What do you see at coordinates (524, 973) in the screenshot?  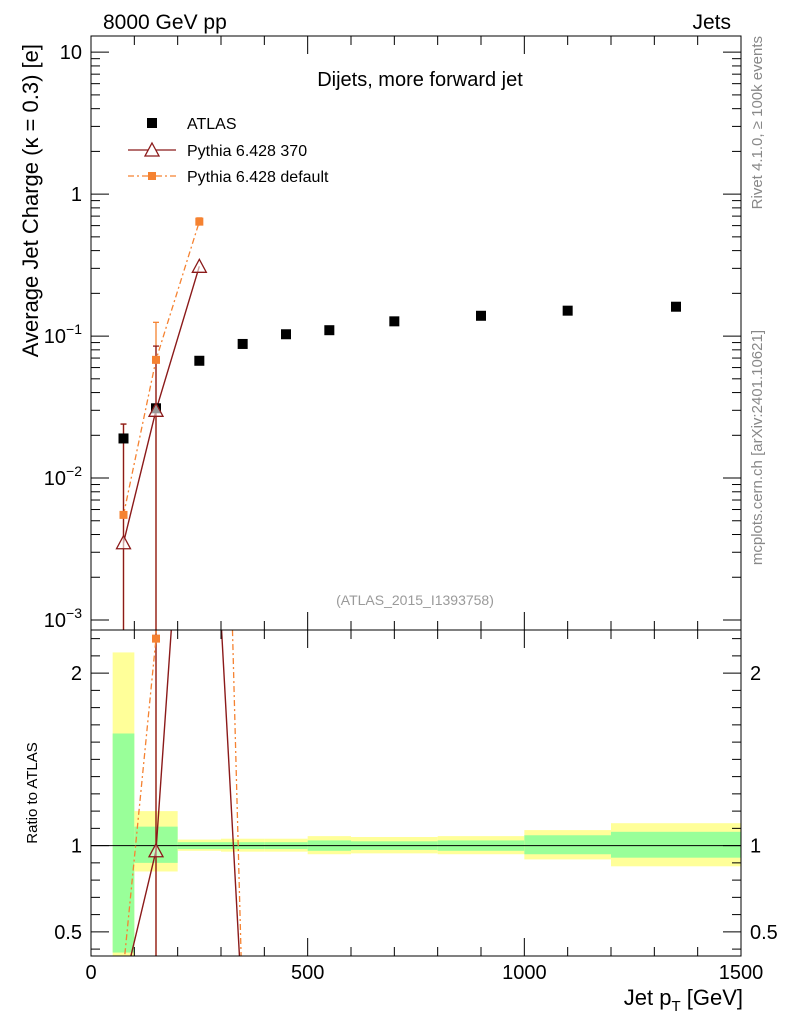 I see `x-tick-label: 1000` at bounding box center [524, 973].